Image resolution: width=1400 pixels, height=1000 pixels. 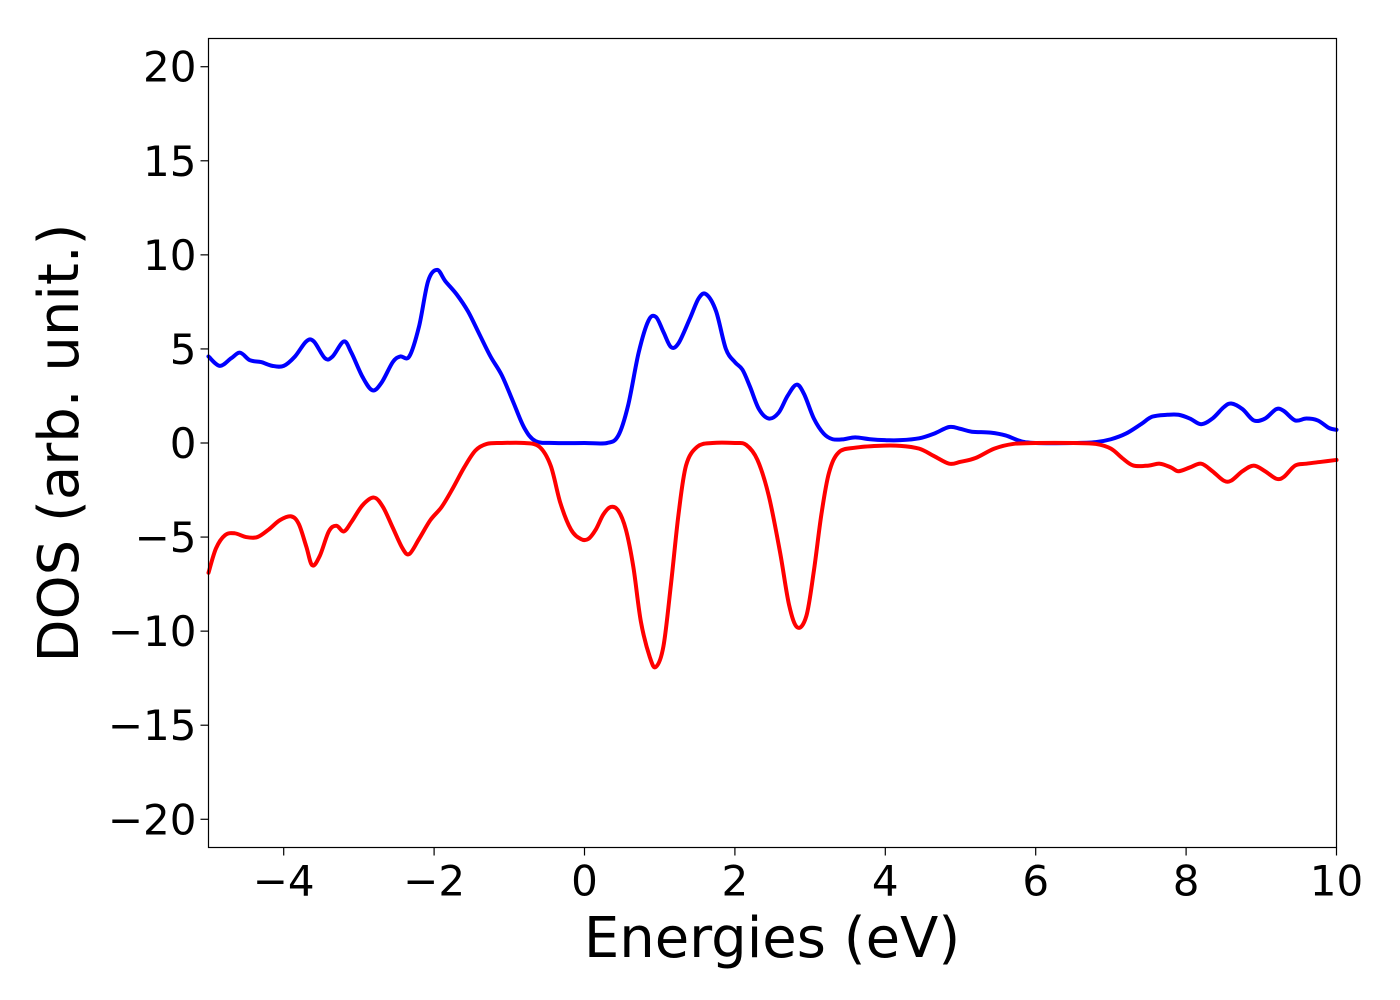 What do you see at coordinates (885, 881) in the screenshot?
I see `x-tick-label: 4` at bounding box center [885, 881].